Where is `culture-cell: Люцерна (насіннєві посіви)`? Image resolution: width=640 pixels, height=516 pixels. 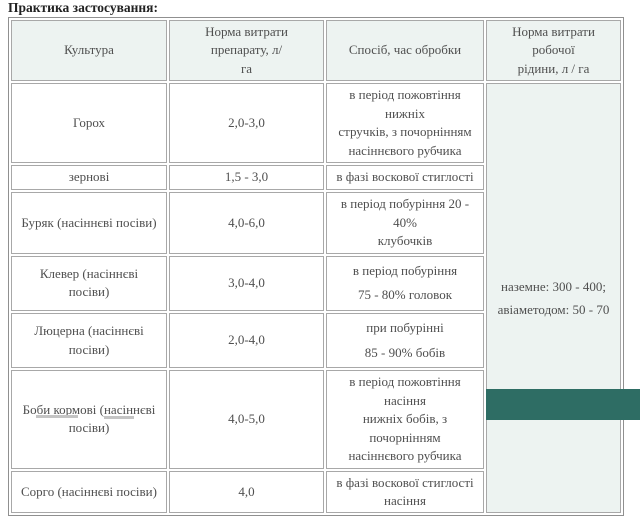
culture-cell: Люцерна (насіннєві посіви) is located at coordinates (89, 340).